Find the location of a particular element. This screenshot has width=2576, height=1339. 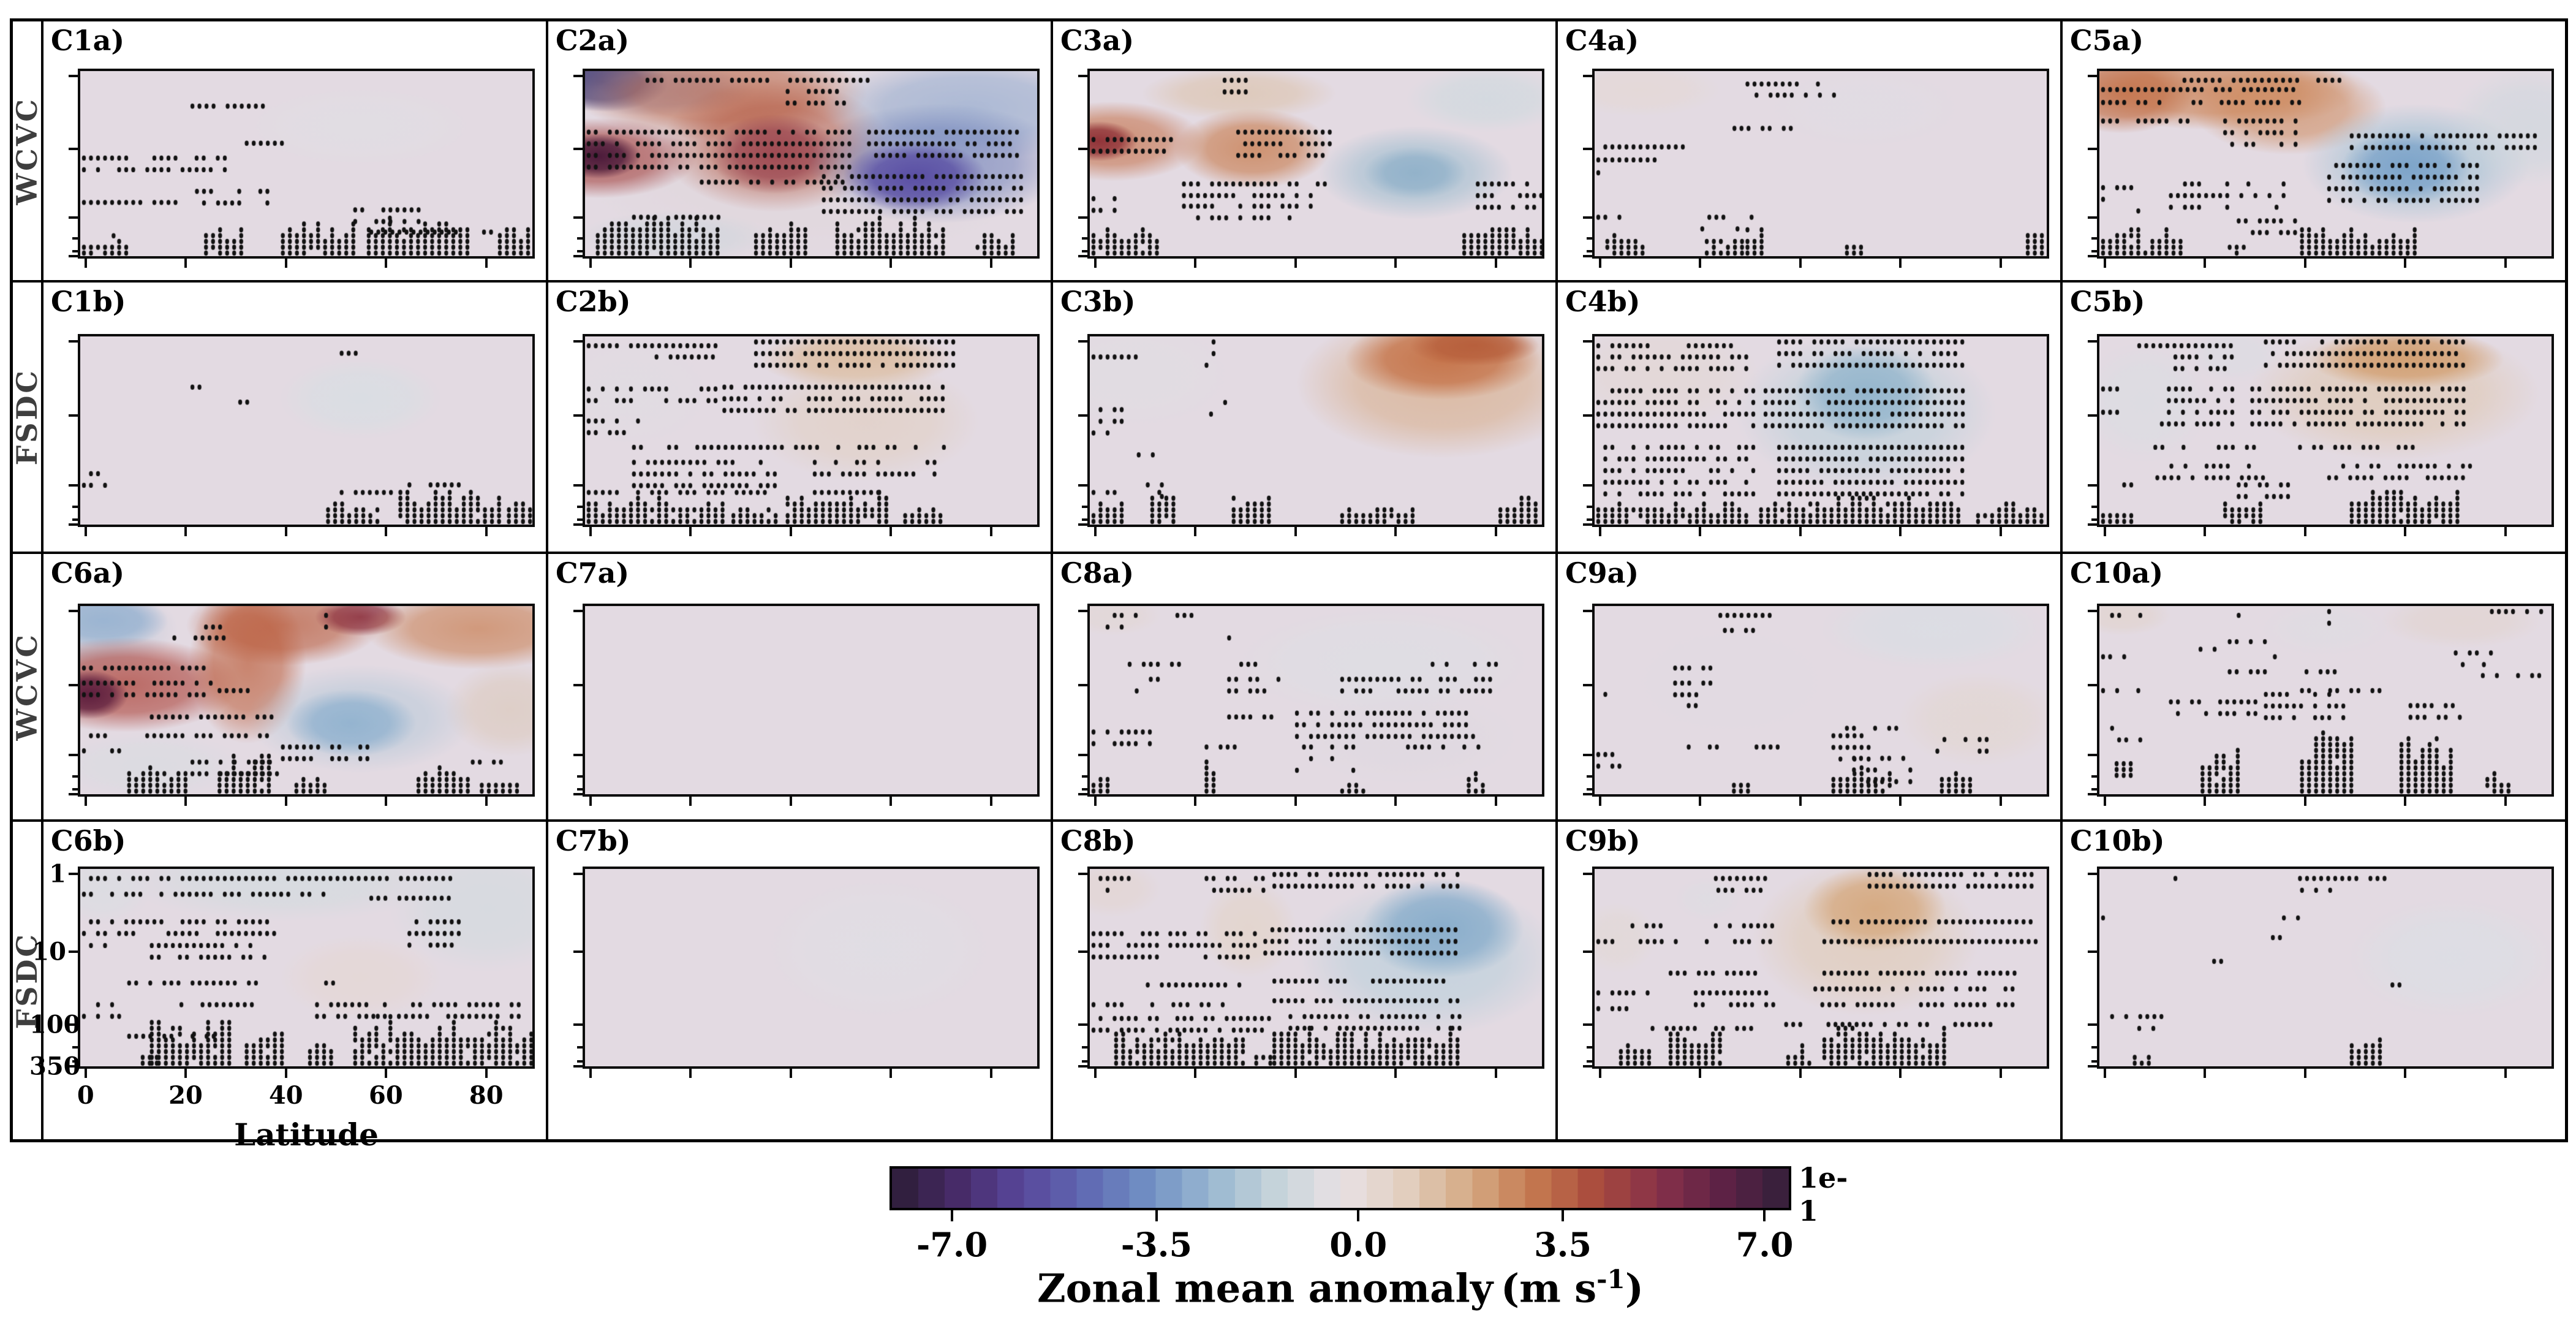

colorbar-tick is located at coordinates (1563, 1215).